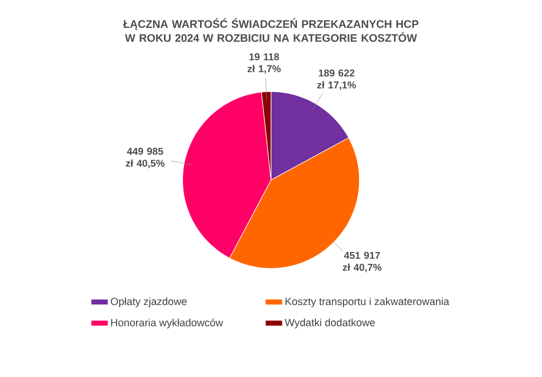  Describe the element at coordinates (167, 323) in the screenshot. I see `legend-label: Honoraria wykładowców` at that location.